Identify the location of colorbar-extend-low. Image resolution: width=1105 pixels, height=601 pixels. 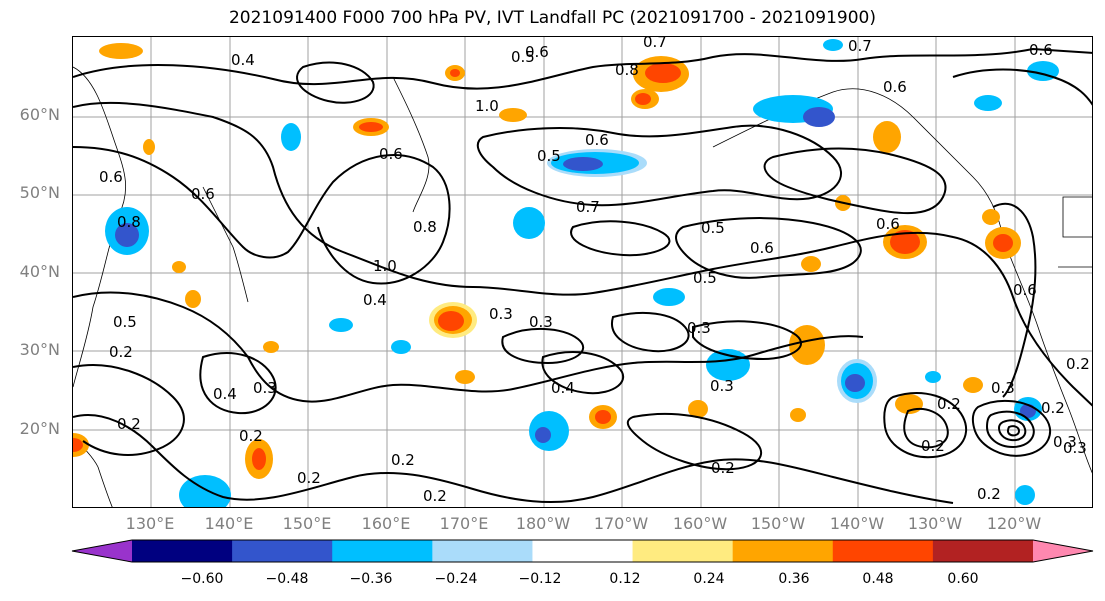
(102, 551).